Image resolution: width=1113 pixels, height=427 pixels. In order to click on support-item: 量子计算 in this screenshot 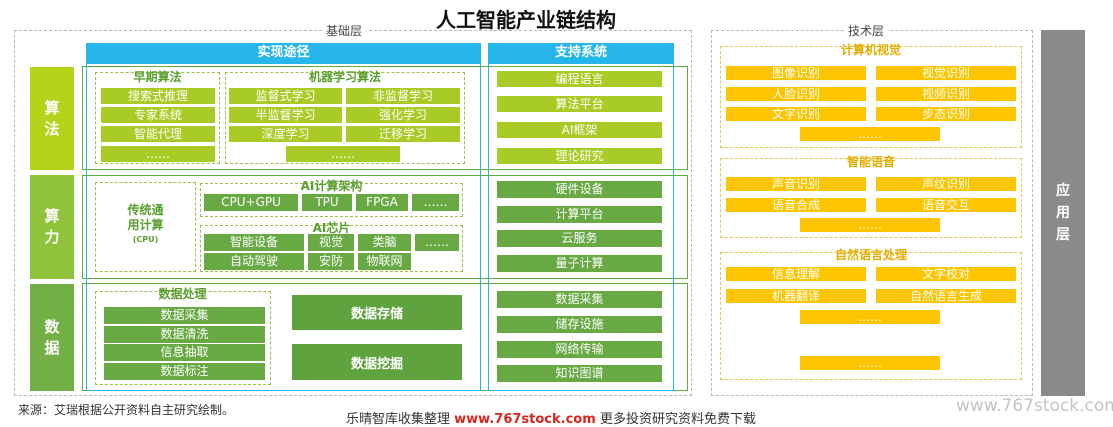, I will do `click(579, 263)`.